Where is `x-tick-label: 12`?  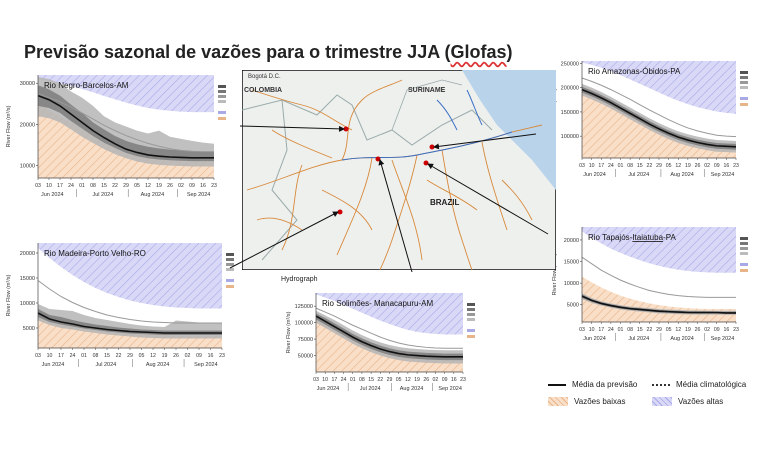 x-tick-label: 12 is located at coordinates (678, 330).